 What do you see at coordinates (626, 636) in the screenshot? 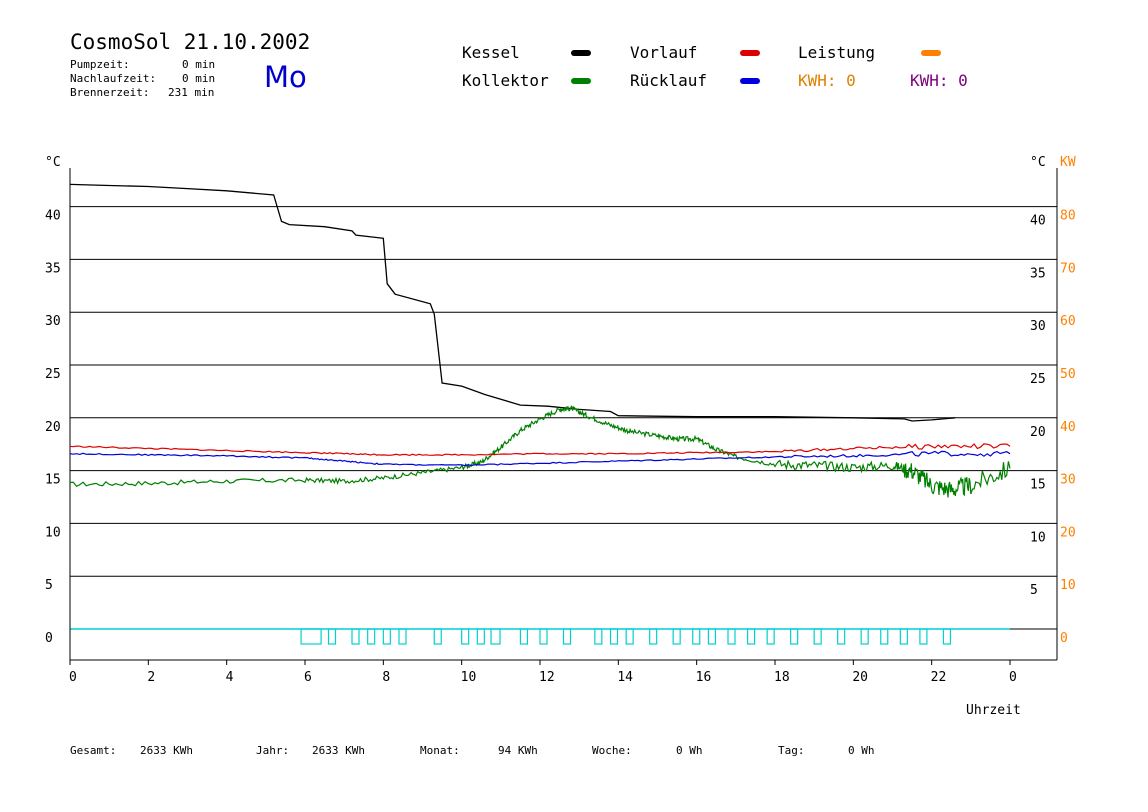
I see `pump-pulses` at bounding box center [626, 636].